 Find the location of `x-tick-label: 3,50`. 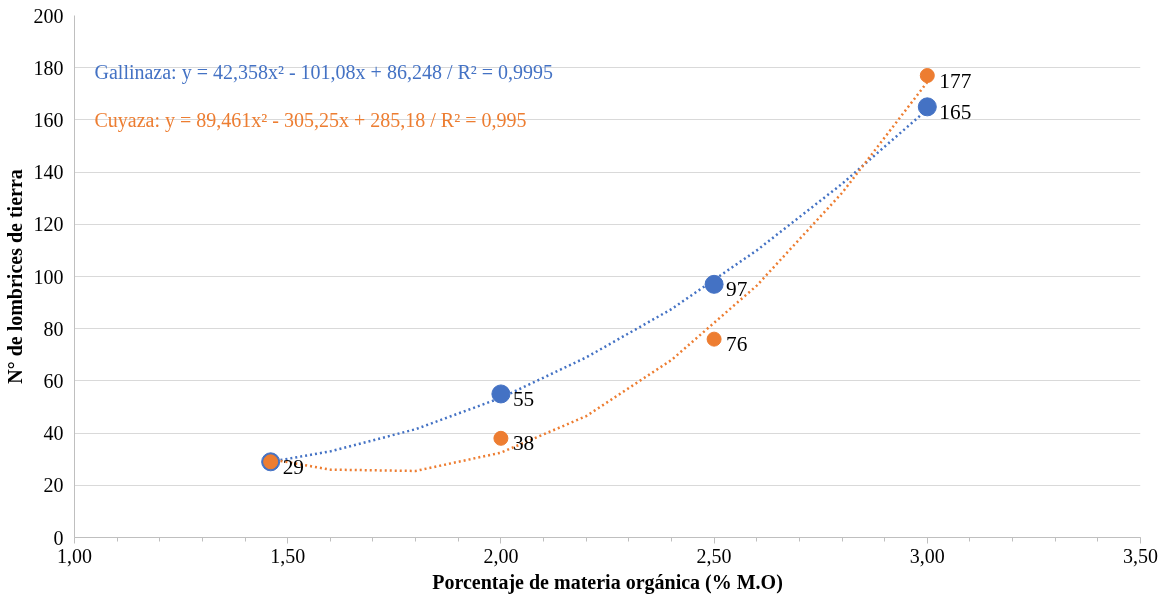

x-tick-label: 3,50 is located at coordinates (1140, 555).